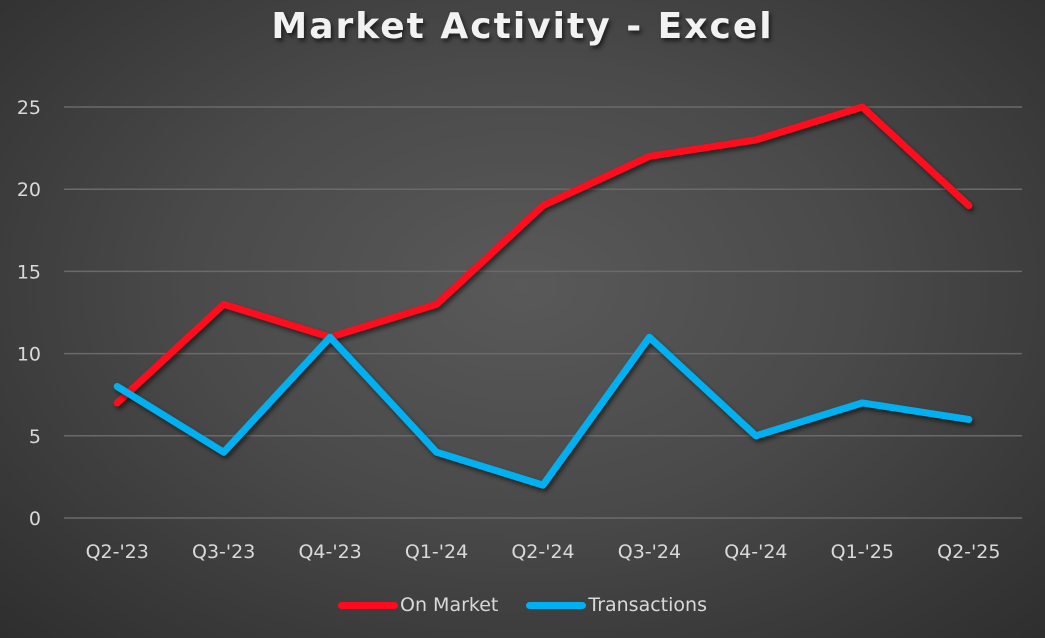 This screenshot has height=638, width=1045. Describe the element at coordinates (436, 552) in the screenshot. I see `x-tick-label: Q1-'24` at that location.